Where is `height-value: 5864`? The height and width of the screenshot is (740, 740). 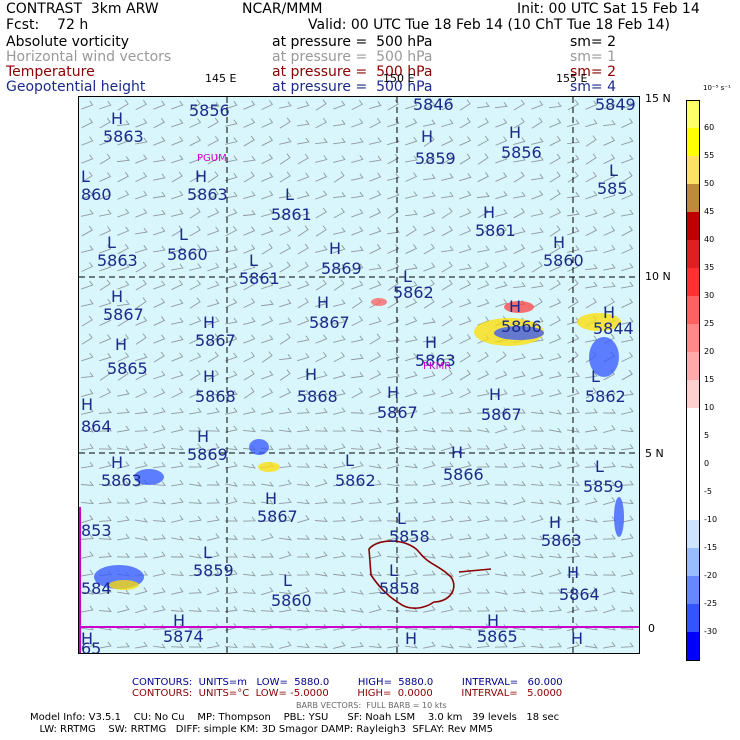
height-value: 5864 is located at coordinates (579, 594).